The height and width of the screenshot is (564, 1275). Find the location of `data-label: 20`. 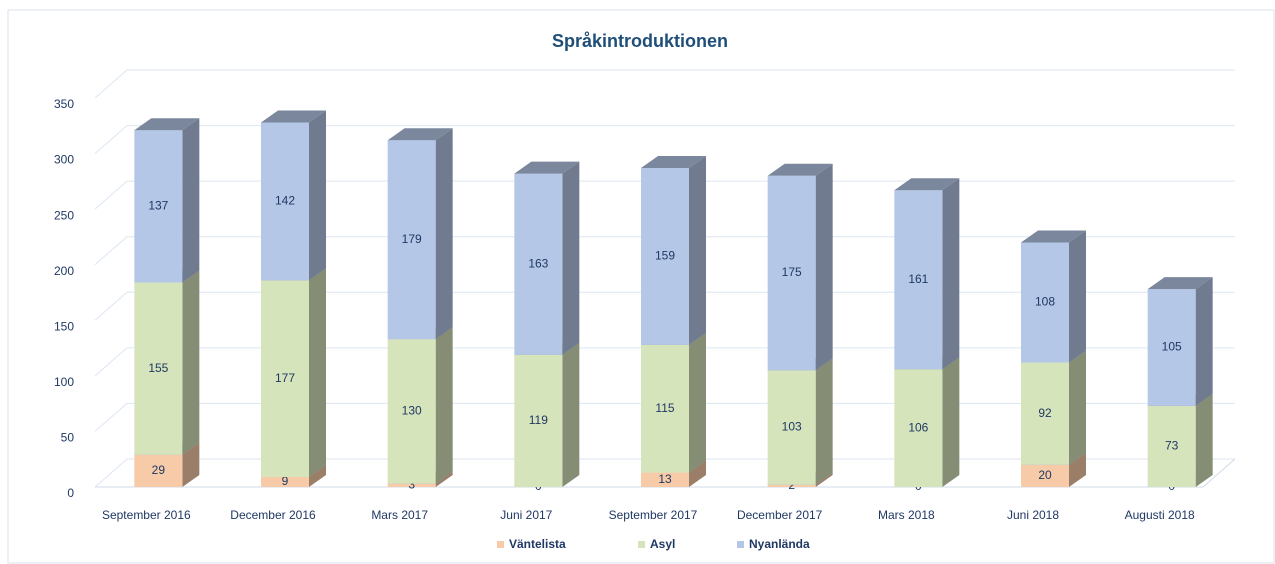

data-label: 20 is located at coordinates (1045, 475).